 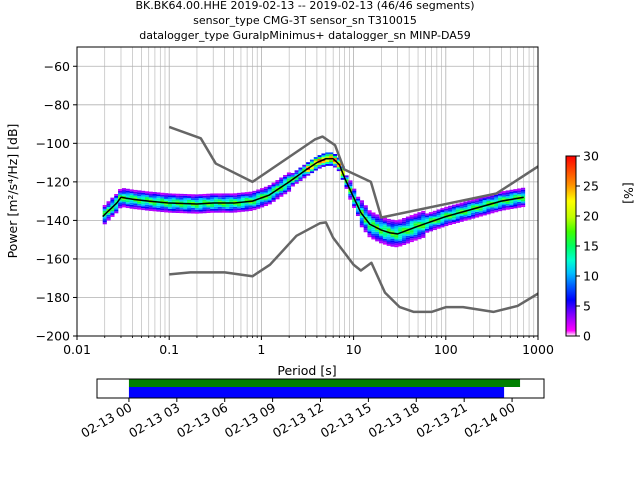 I want to click on y-tick-label: −140, so click(x=53, y=220).